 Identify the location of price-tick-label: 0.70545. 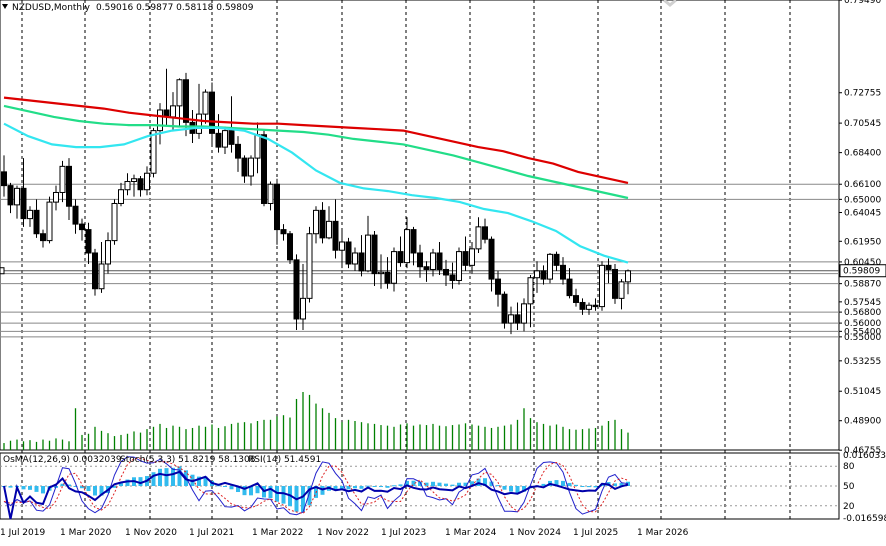
(862, 124).